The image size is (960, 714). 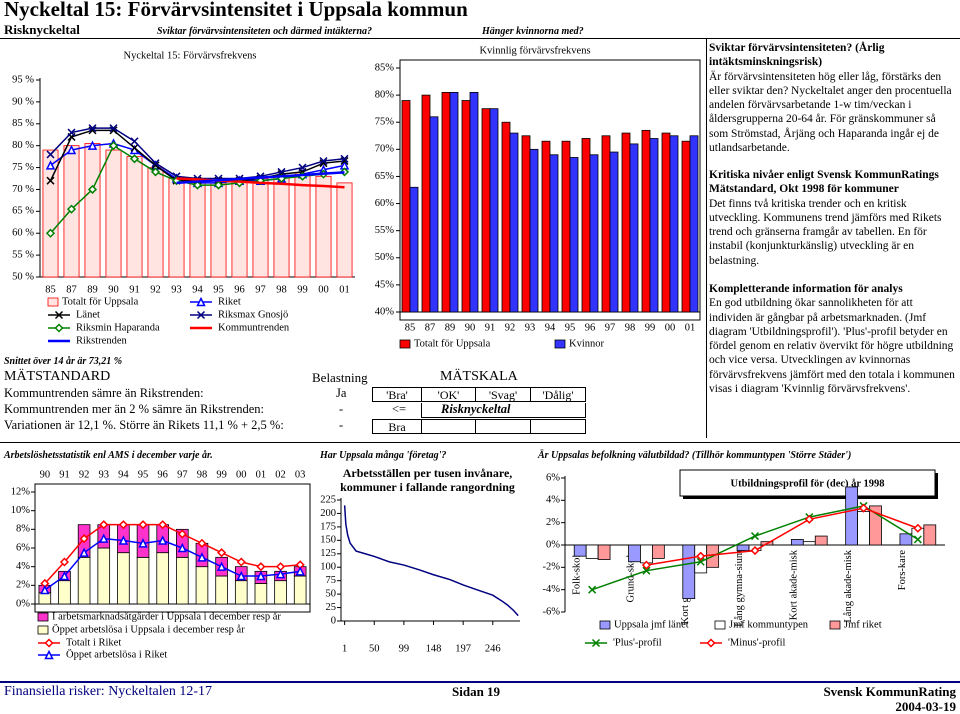 What do you see at coordinates (344, 648) in the screenshot?
I see `x-tick-label: 1` at bounding box center [344, 648].